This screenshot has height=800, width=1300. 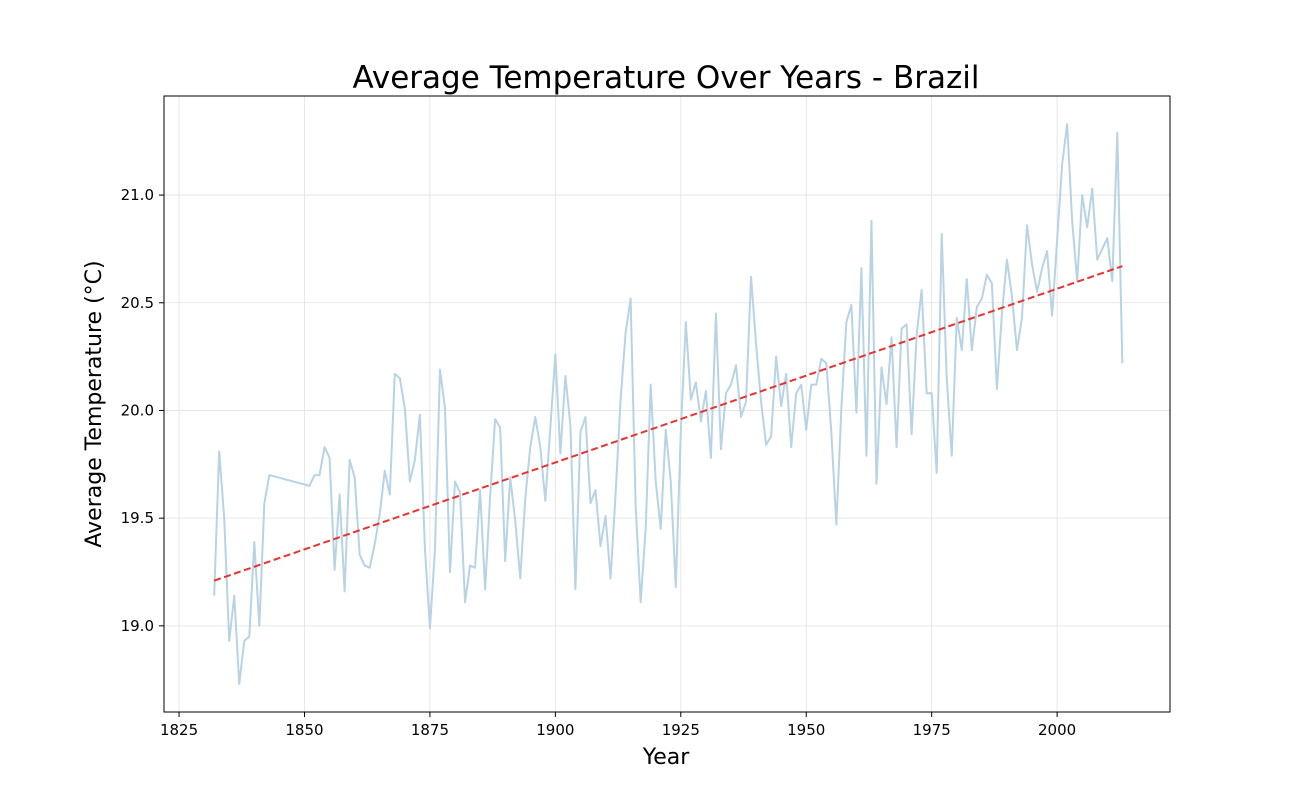 I want to click on y-axis-label: Average Temperature (°C), so click(x=94, y=403).